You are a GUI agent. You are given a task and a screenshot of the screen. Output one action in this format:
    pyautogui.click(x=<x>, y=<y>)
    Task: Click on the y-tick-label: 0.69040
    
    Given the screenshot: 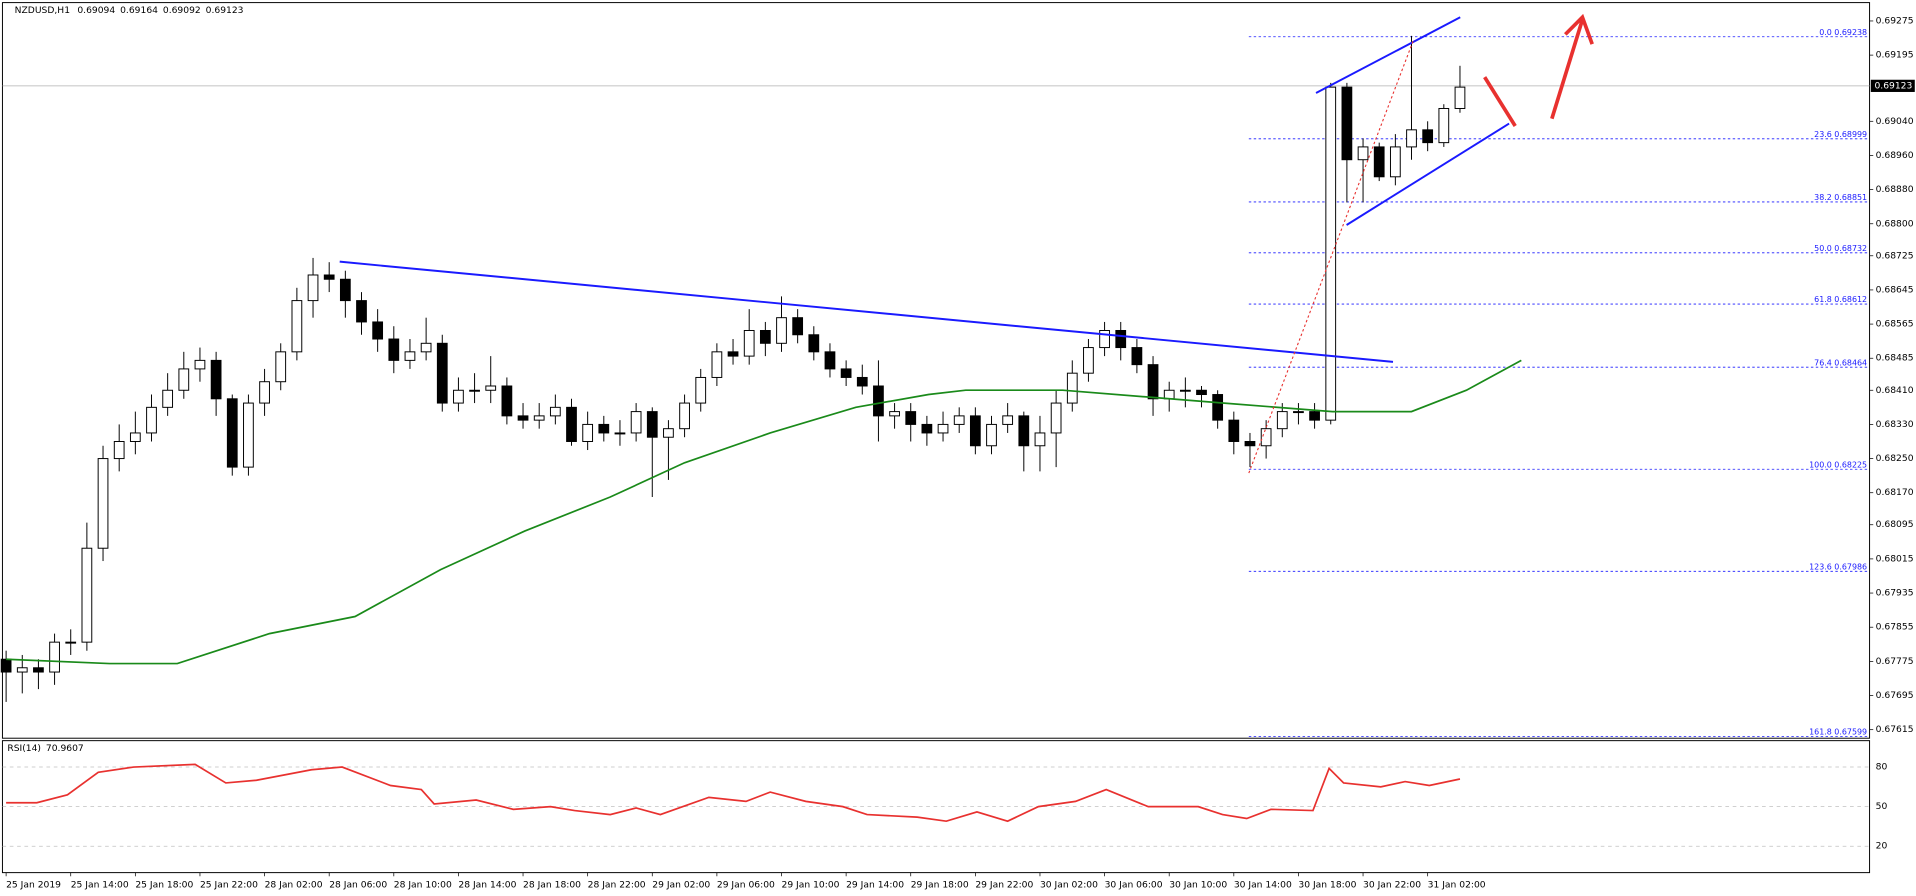 What is the action you would take?
    pyautogui.click(x=1895, y=121)
    